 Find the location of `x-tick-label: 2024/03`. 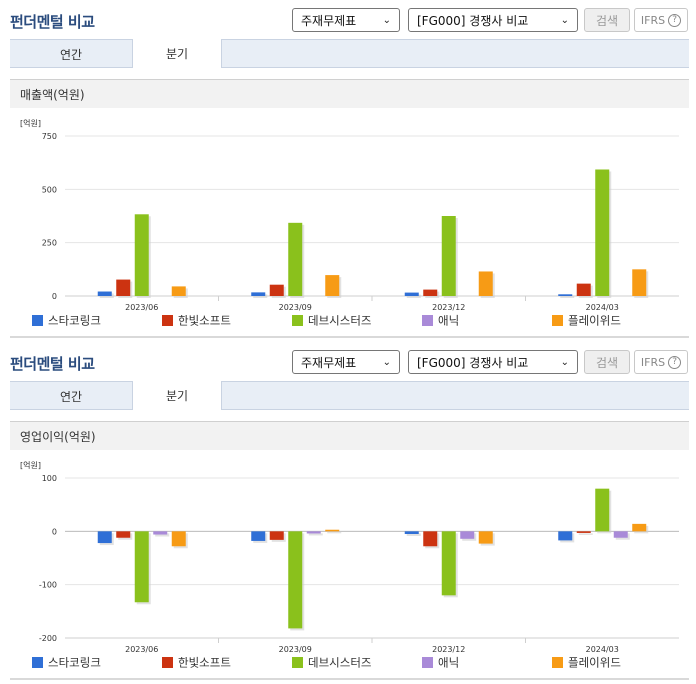

x-tick-label: 2024/03 is located at coordinates (602, 649).